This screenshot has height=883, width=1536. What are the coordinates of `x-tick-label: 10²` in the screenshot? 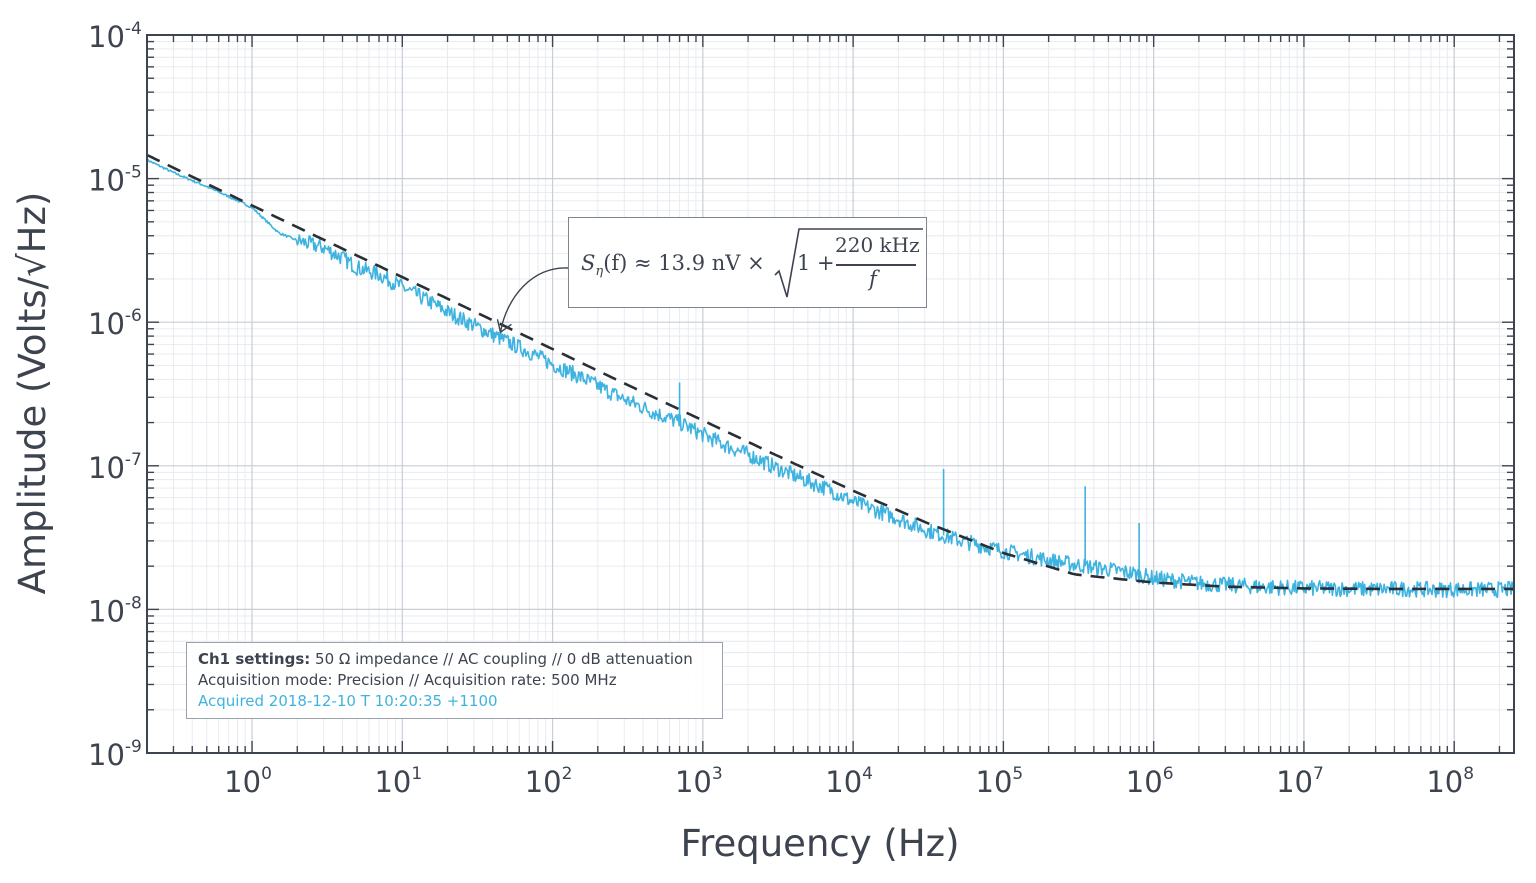 It's located at (549, 781).